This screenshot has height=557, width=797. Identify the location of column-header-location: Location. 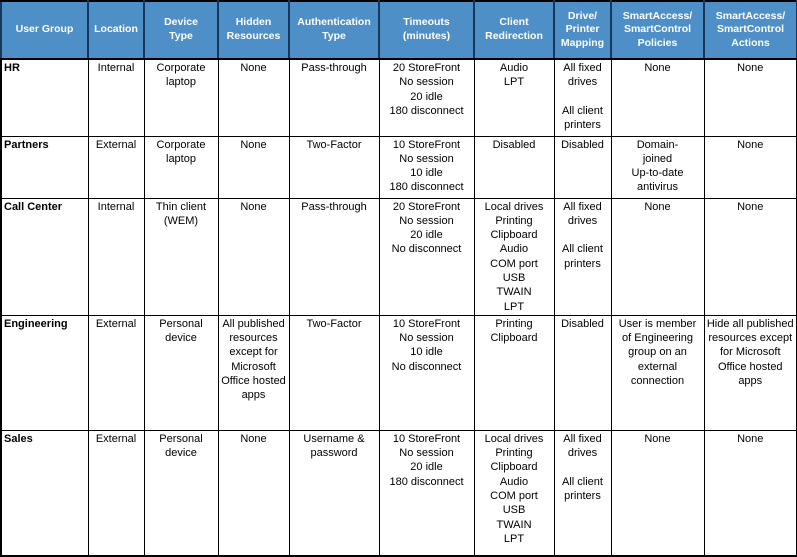
(116, 30).